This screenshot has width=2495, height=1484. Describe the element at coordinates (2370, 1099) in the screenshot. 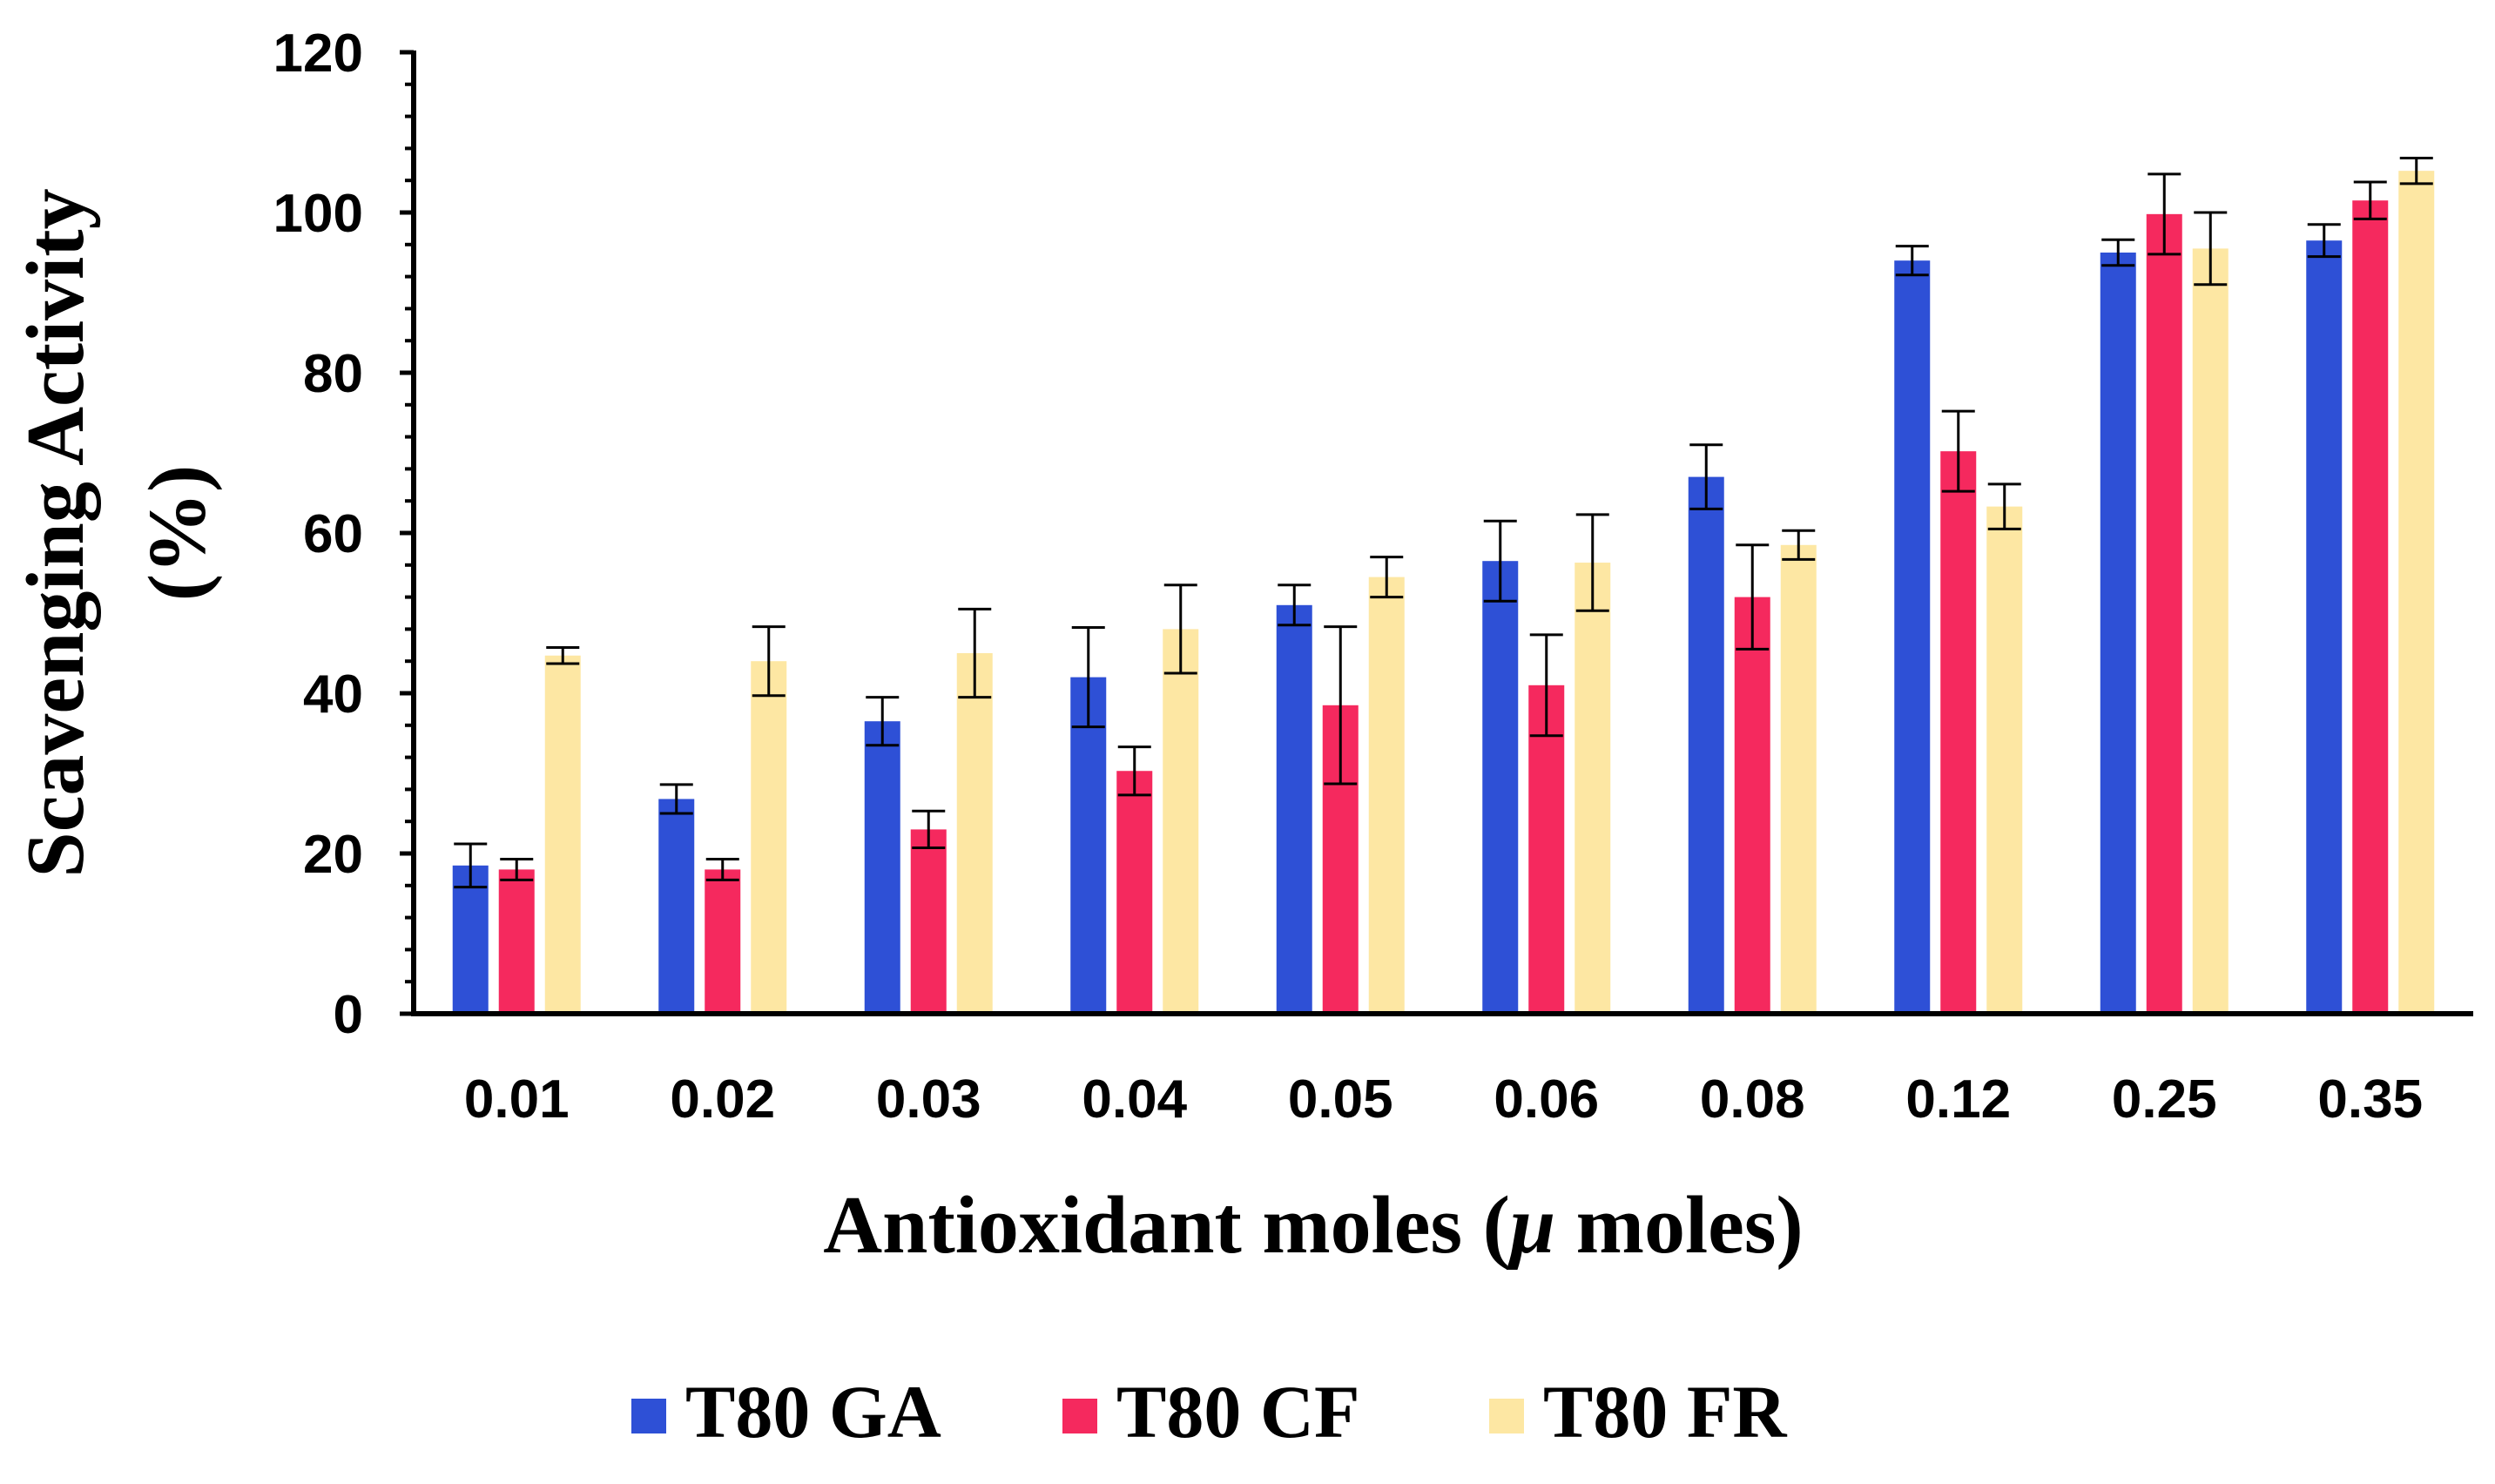

I see `x-tick-label: 0.35` at that location.